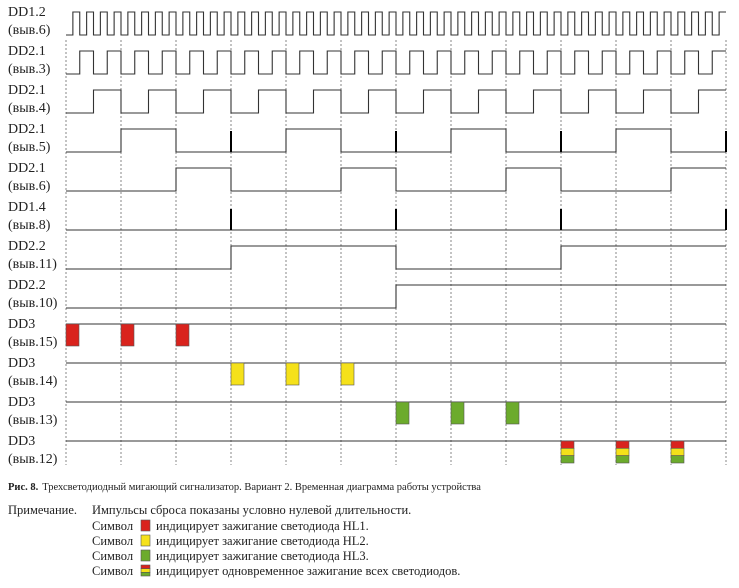  Describe the element at coordinates (262, 556) in the screenshot. I see `note-item: индицирует зажигание светодиода HL3.` at that location.